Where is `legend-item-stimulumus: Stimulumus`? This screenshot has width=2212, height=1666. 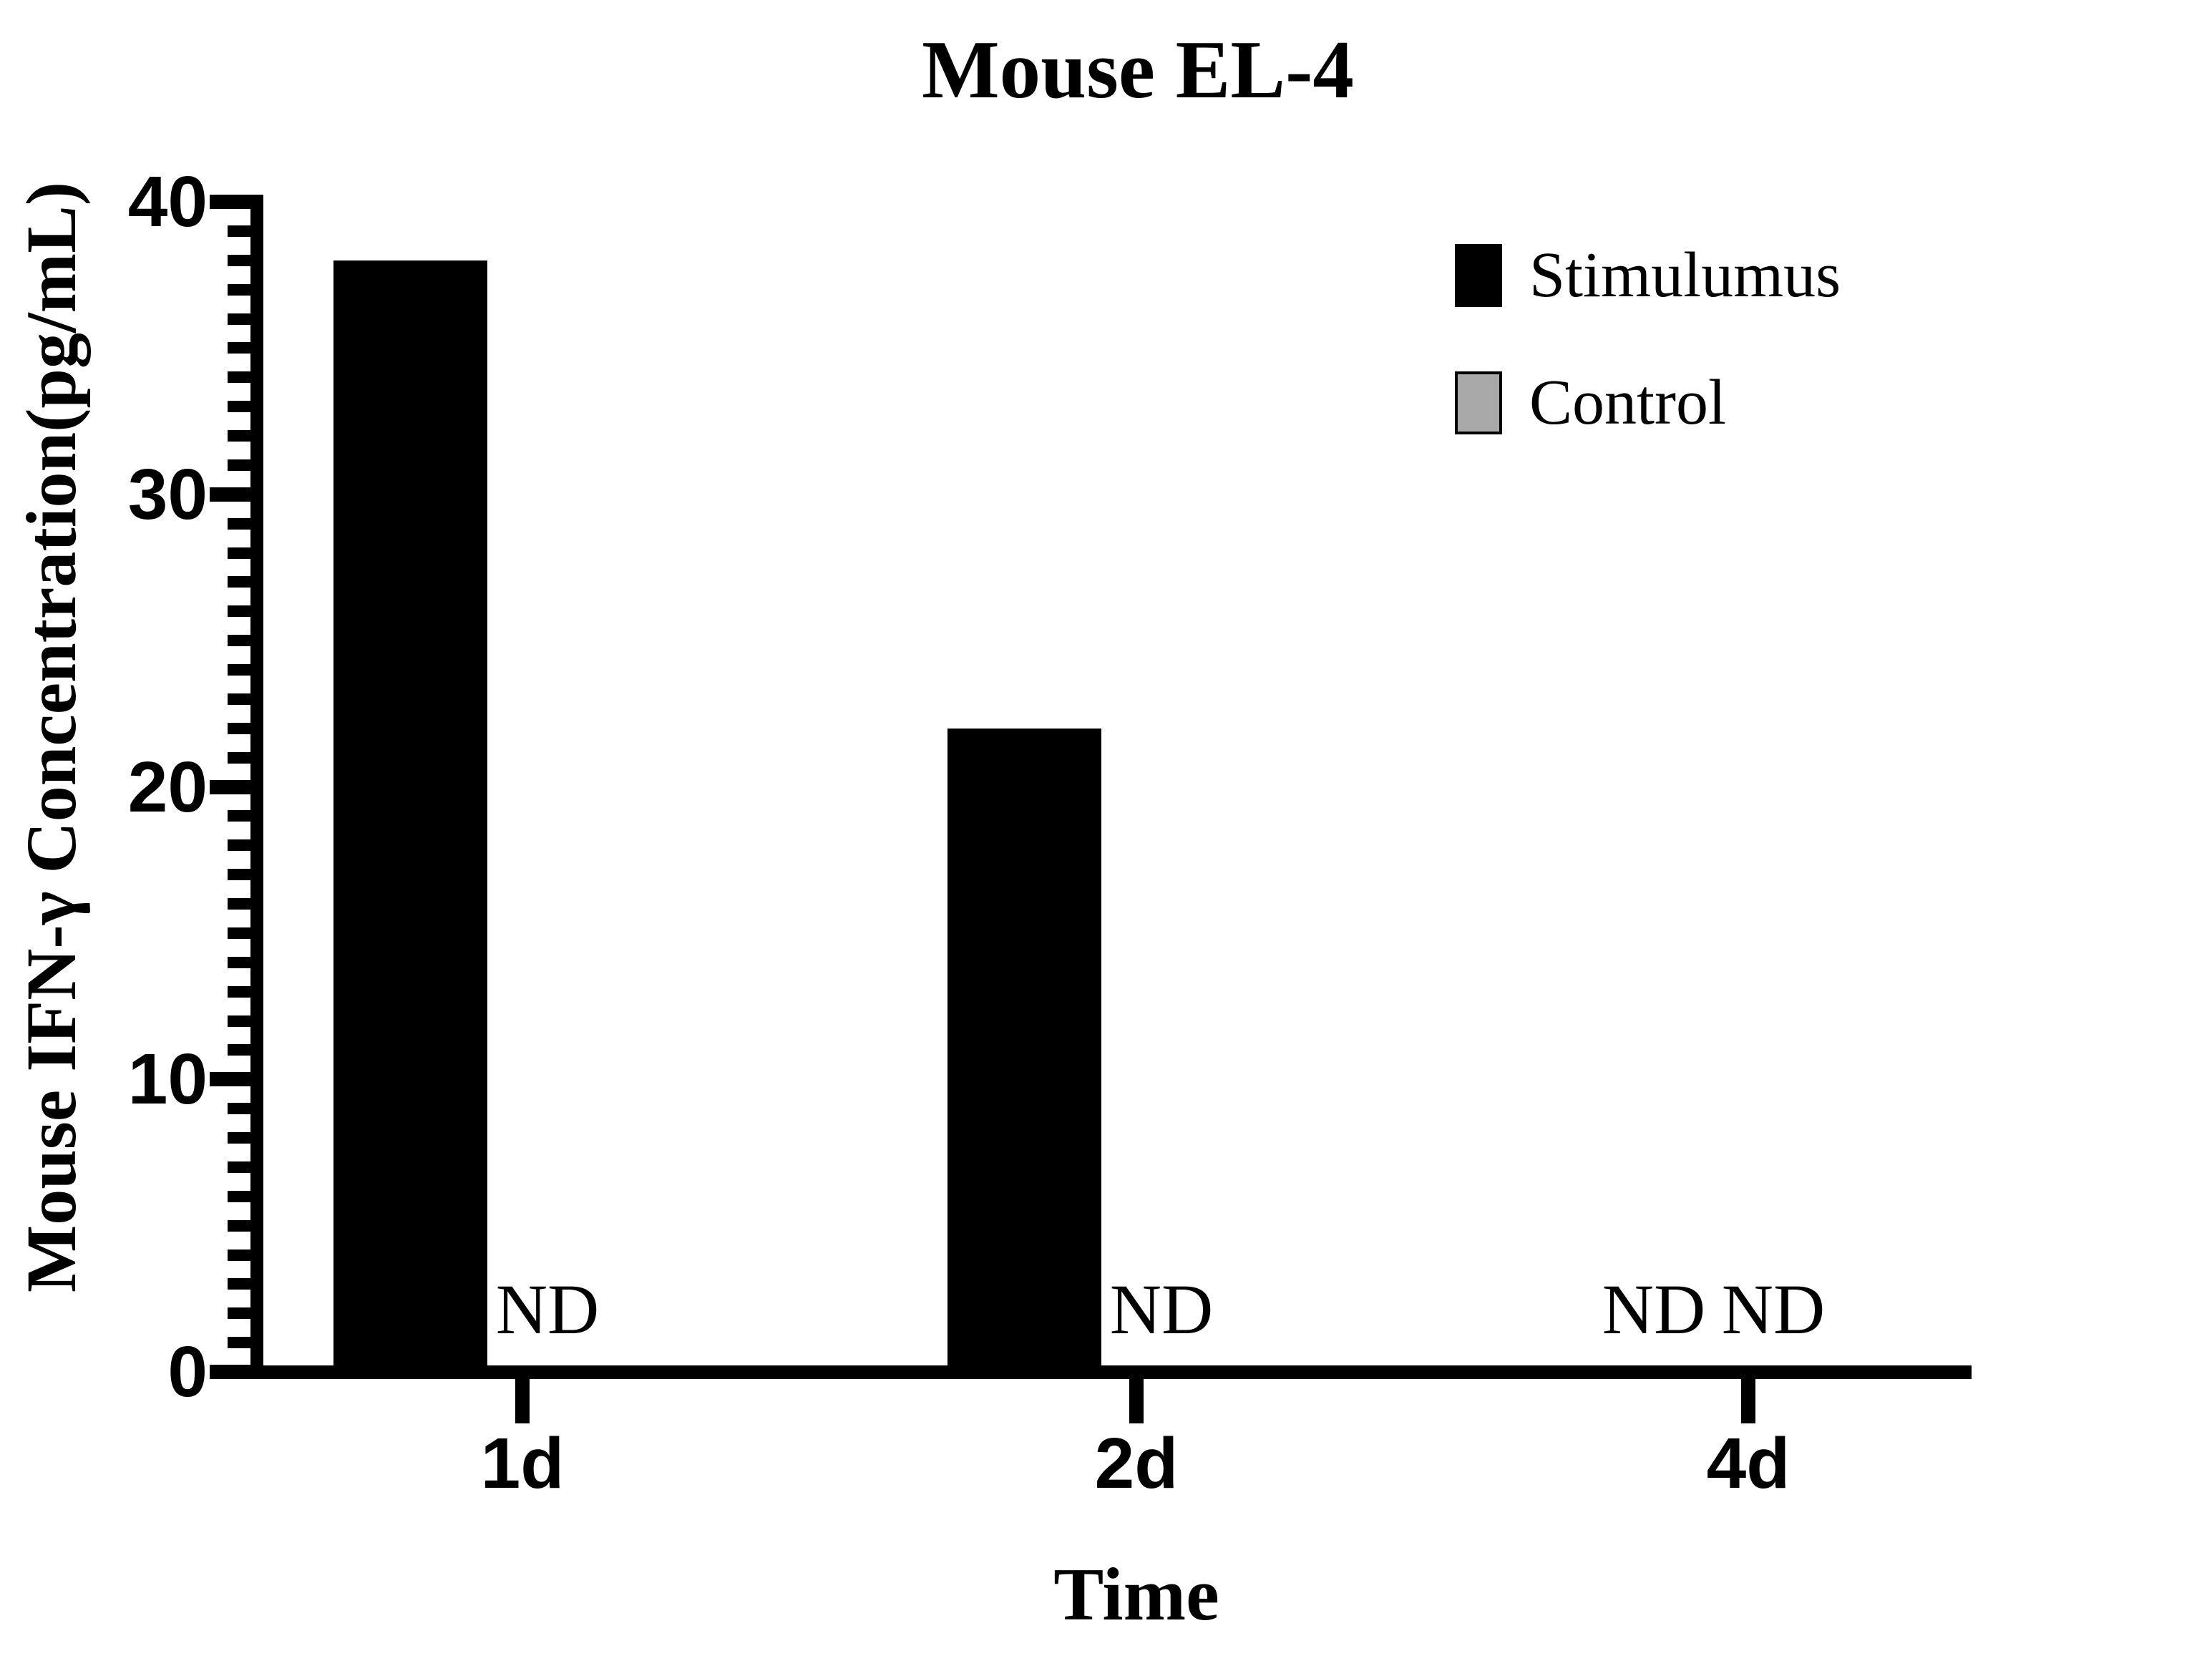 legend-item-stimulumus: Stimulumus is located at coordinates (1648, 275).